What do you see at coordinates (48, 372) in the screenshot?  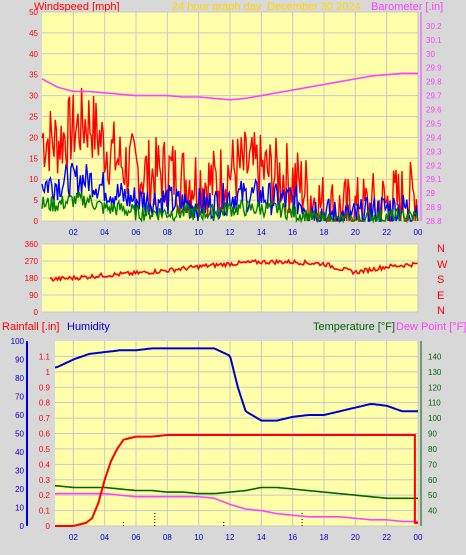 I see `rain-y-tick-label: 1` at bounding box center [48, 372].